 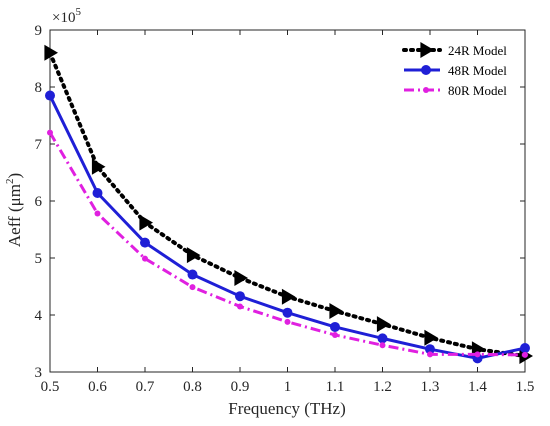 What do you see at coordinates (192, 387) in the screenshot?
I see `x-tick-label: 0.8` at bounding box center [192, 387].